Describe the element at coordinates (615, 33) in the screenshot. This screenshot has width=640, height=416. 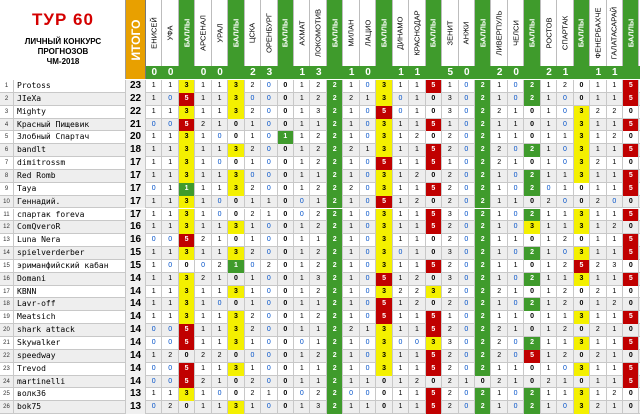
I see `team-column-header: ГАЛАТАСАРАЙ` at that location.